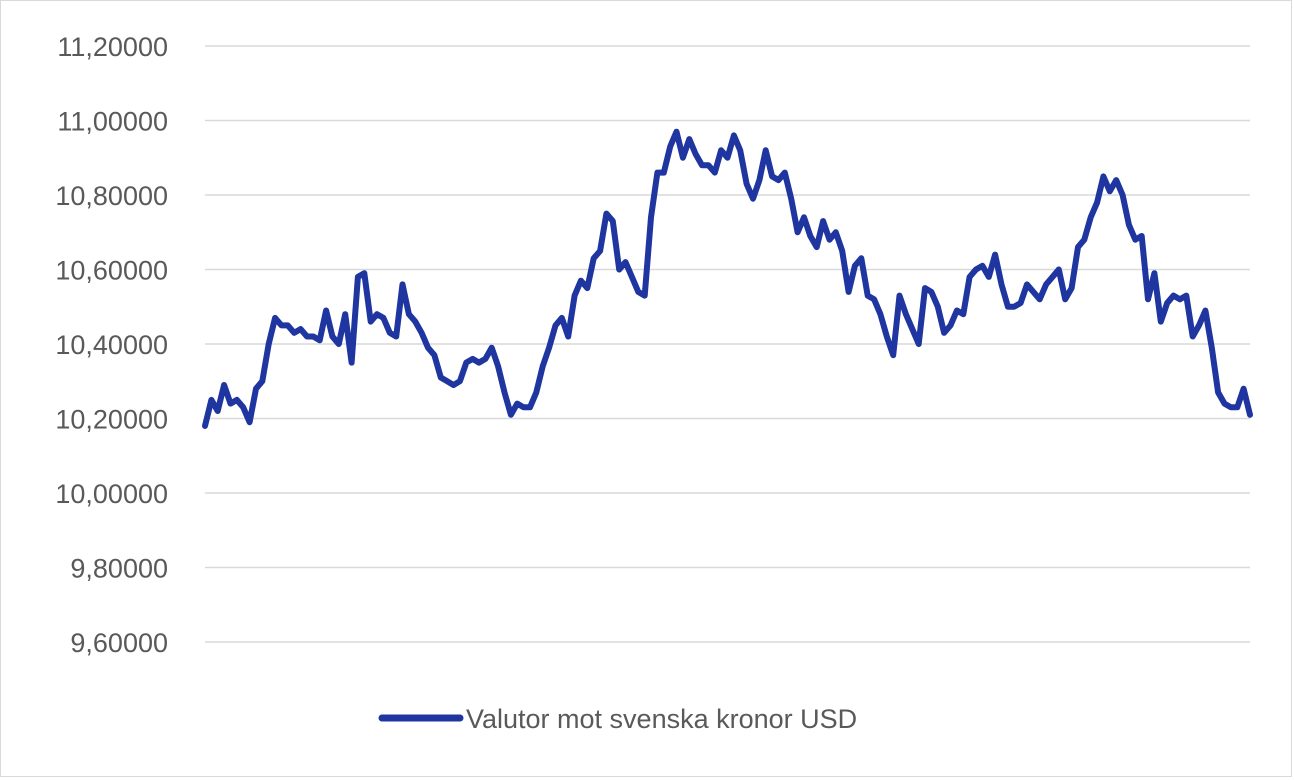  What do you see at coordinates (119, 569) in the screenshot?
I see `y-tick-label: 9,80000` at bounding box center [119, 569].